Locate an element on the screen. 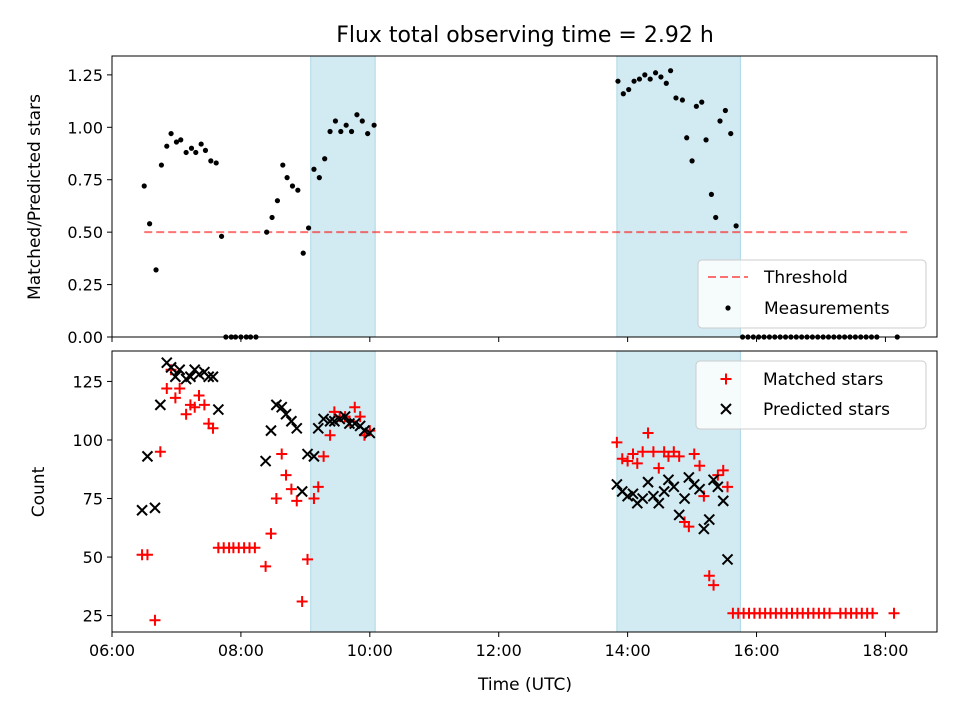  bottom-y-tick-label: 100 is located at coordinates (87, 440).